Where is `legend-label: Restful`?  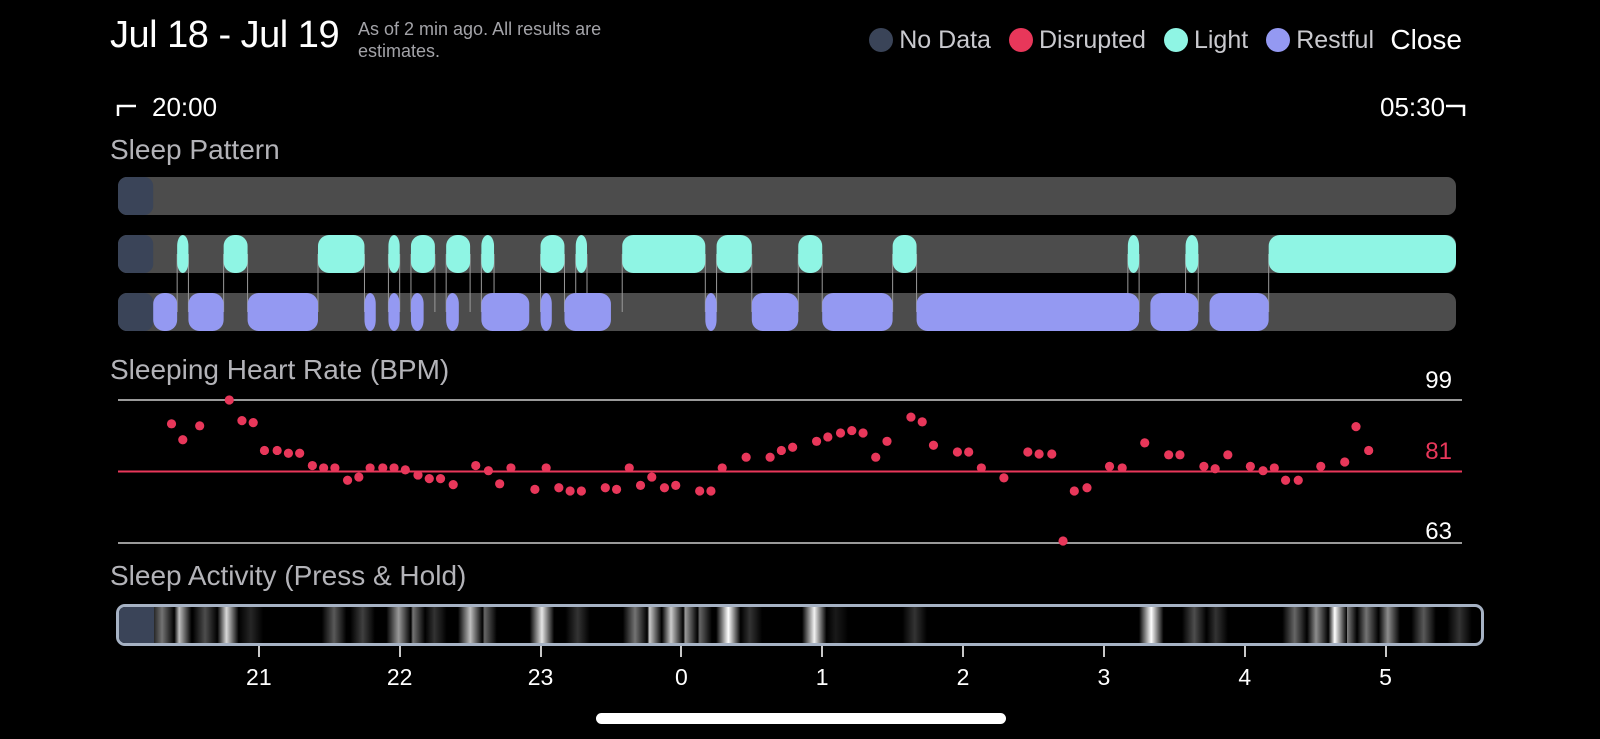
legend-label: Restful is located at coordinates (1335, 39).